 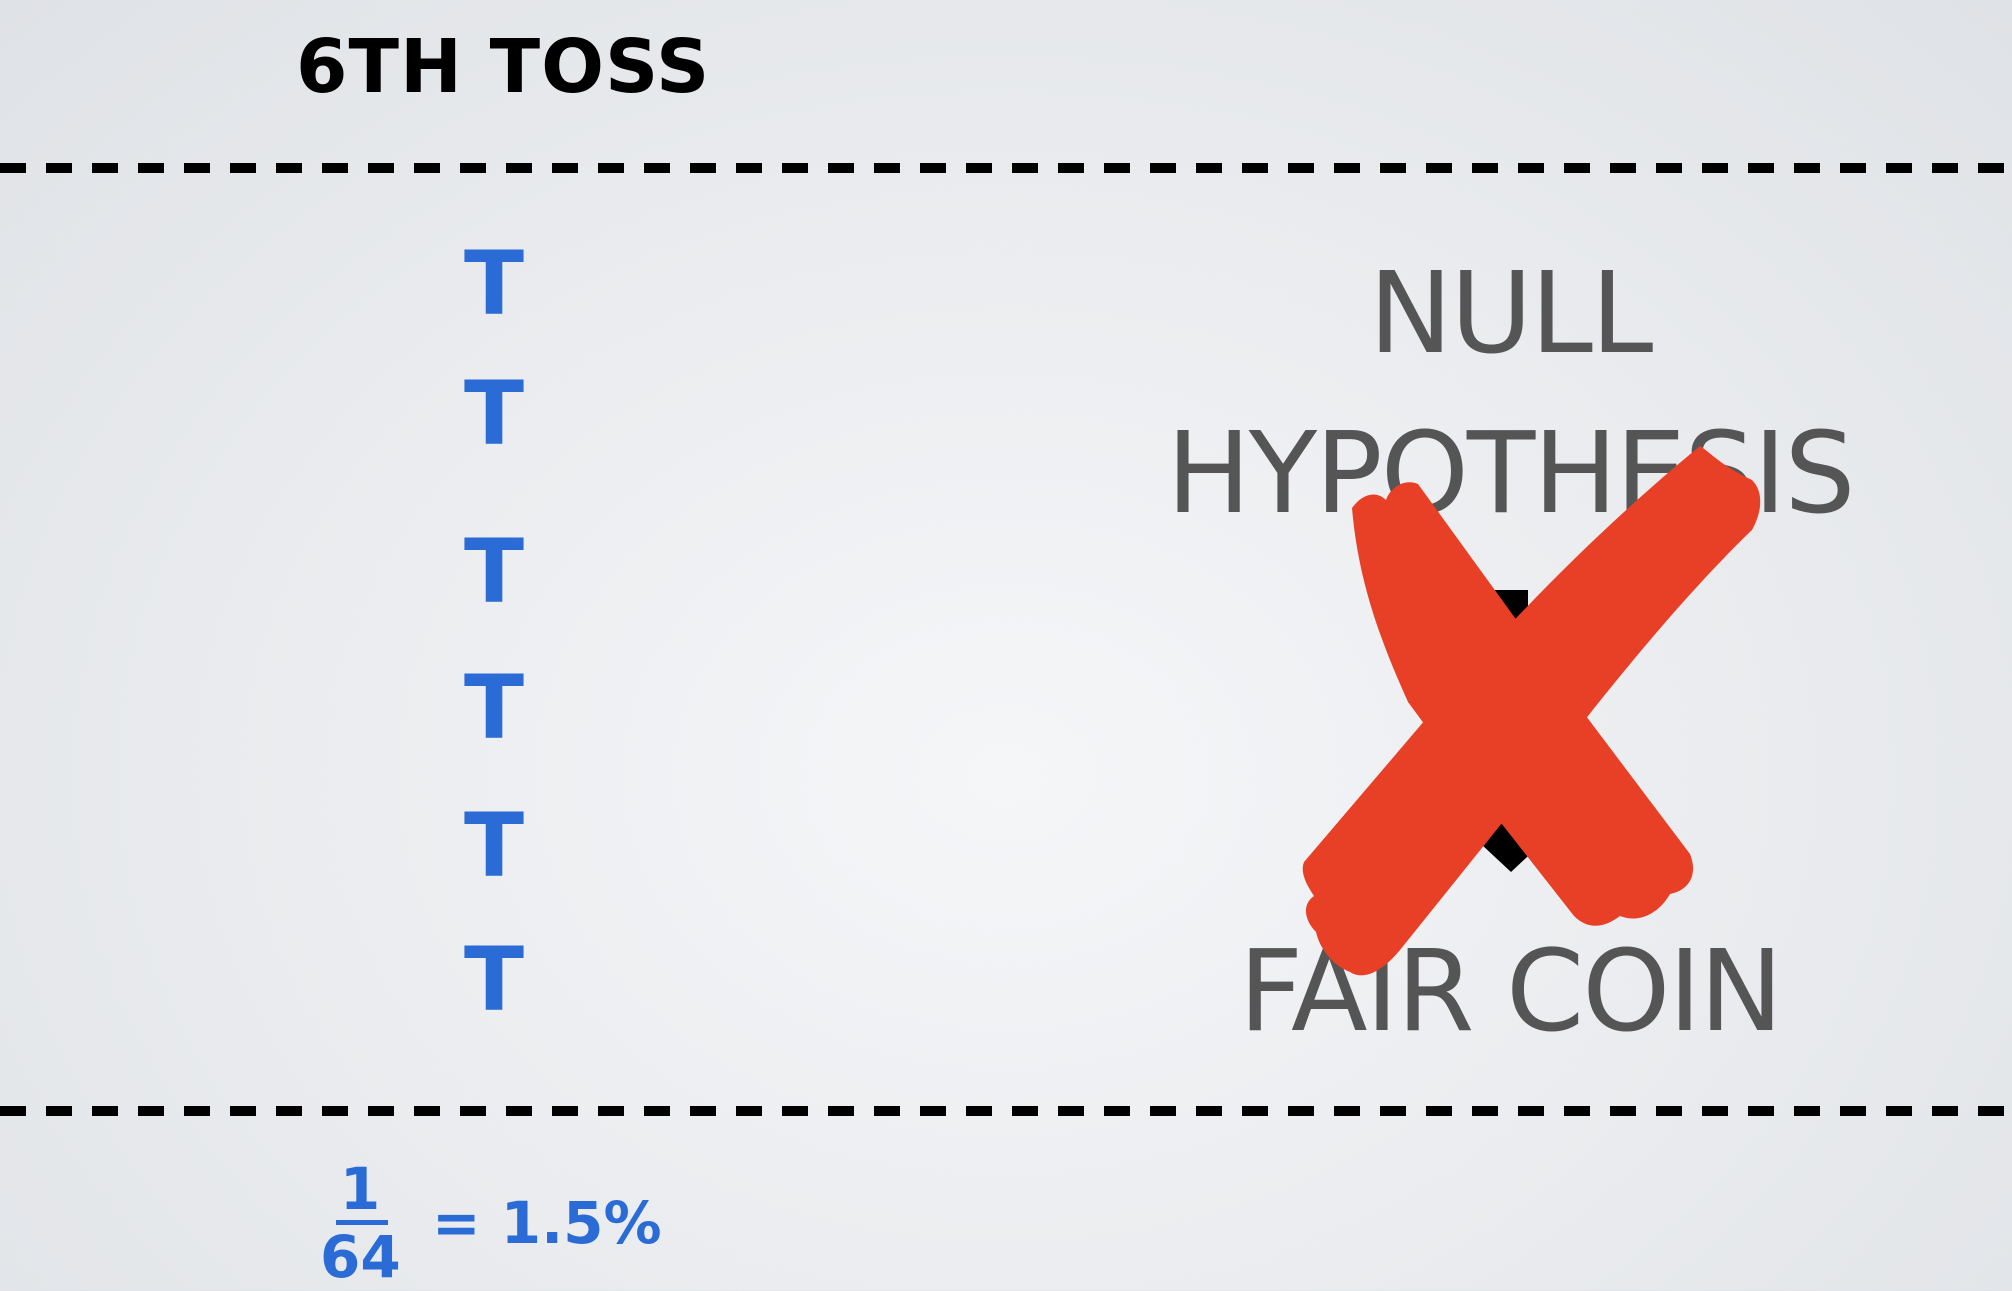 I want to click on hypothesis-line-null: NULL, so click(x=1511, y=314).